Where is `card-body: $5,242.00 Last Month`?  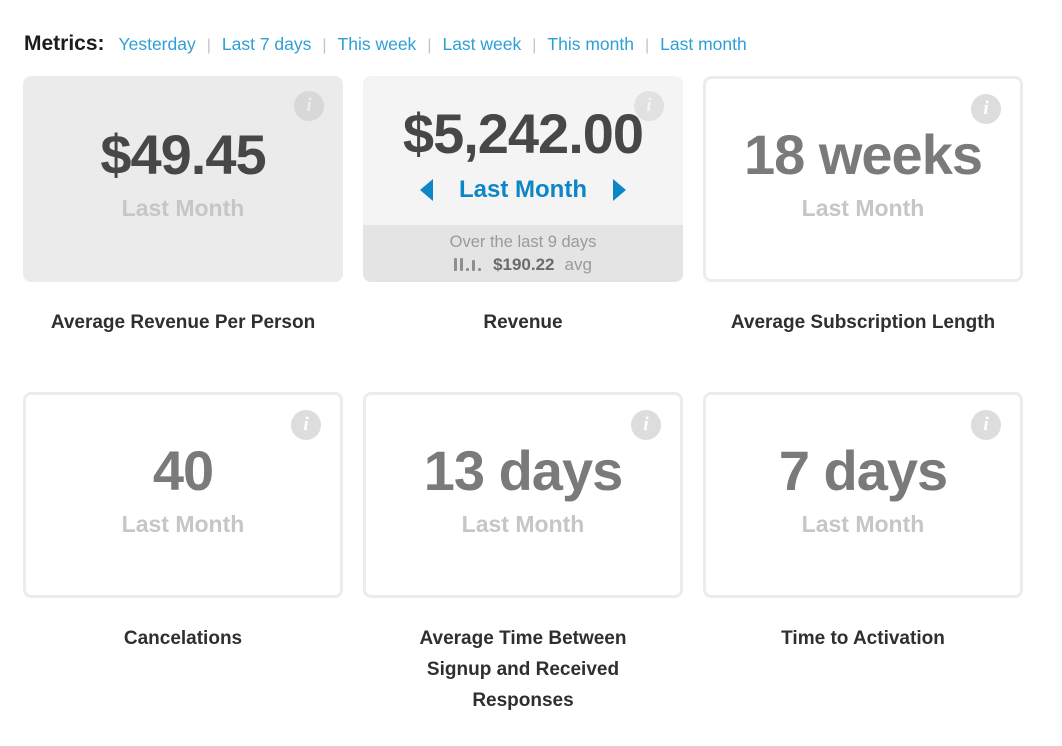
card-body: $5,242.00 Last Month is located at coordinates (523, 150).